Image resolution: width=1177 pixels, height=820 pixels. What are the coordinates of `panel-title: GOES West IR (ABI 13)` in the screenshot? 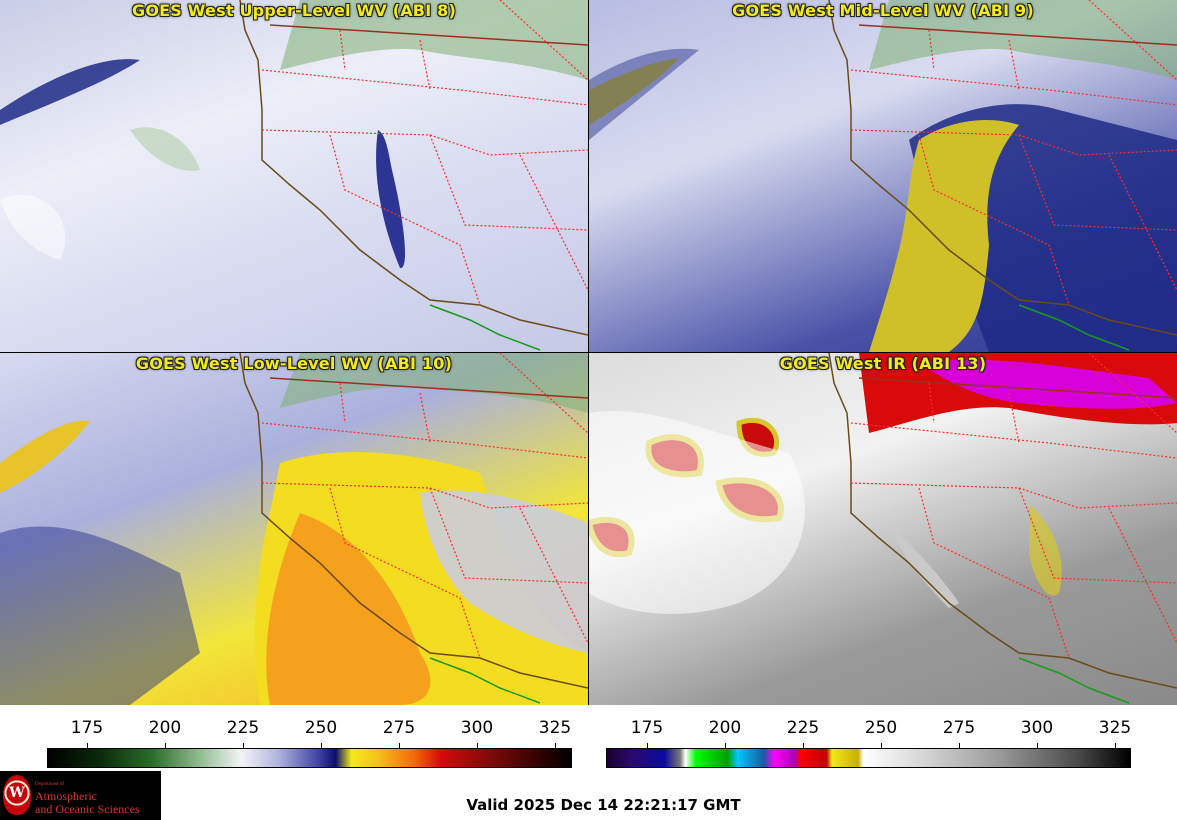 It's located at (883, 363).